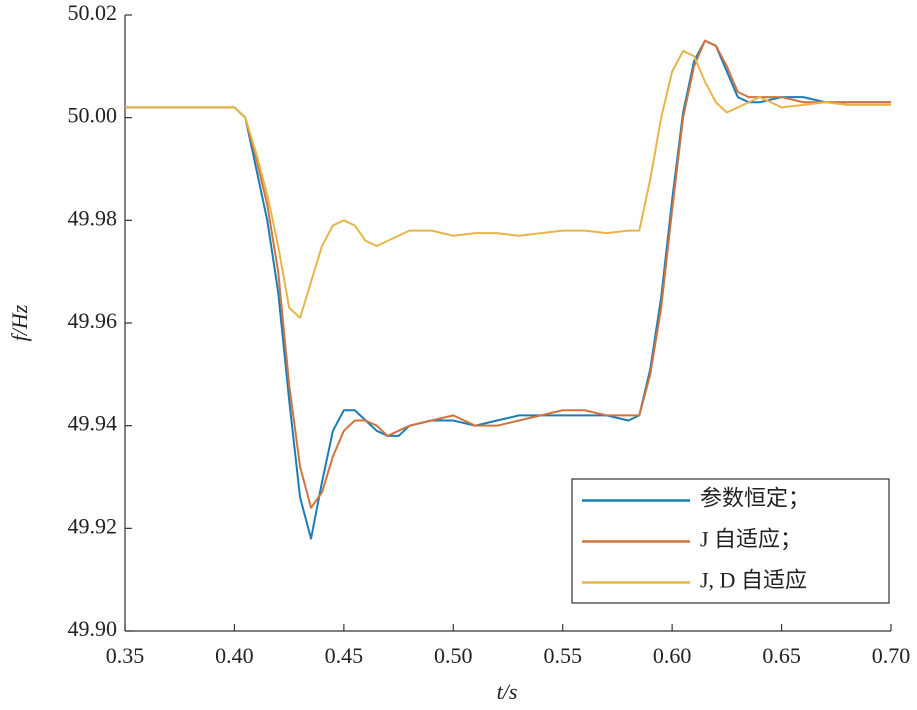 The width and height of the screenshot is (917, 710). Describe the element at coordinates (93, 423) in the screenshot. I see `y-tick-label: 49.94` at that location.